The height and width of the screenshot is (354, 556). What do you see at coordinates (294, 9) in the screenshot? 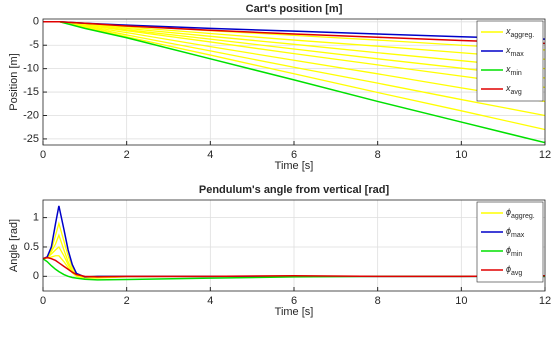
I see `chart-title: Cart's position [m]` at bounding box center [294, 9].